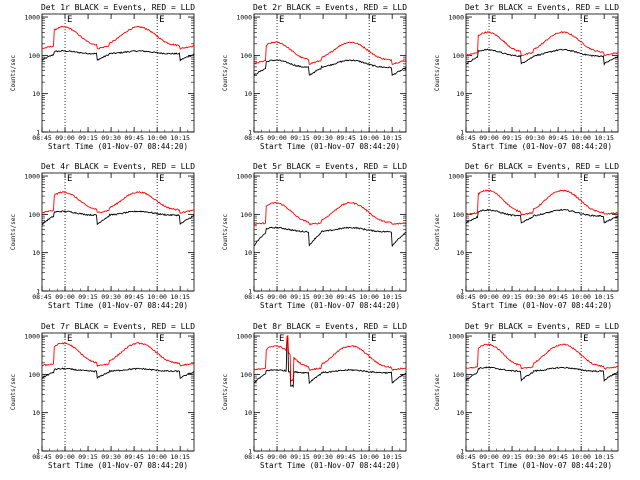  I want to click on chart-title: Det 2r BLACK = Events, RED = LLD, so click(330, 7).